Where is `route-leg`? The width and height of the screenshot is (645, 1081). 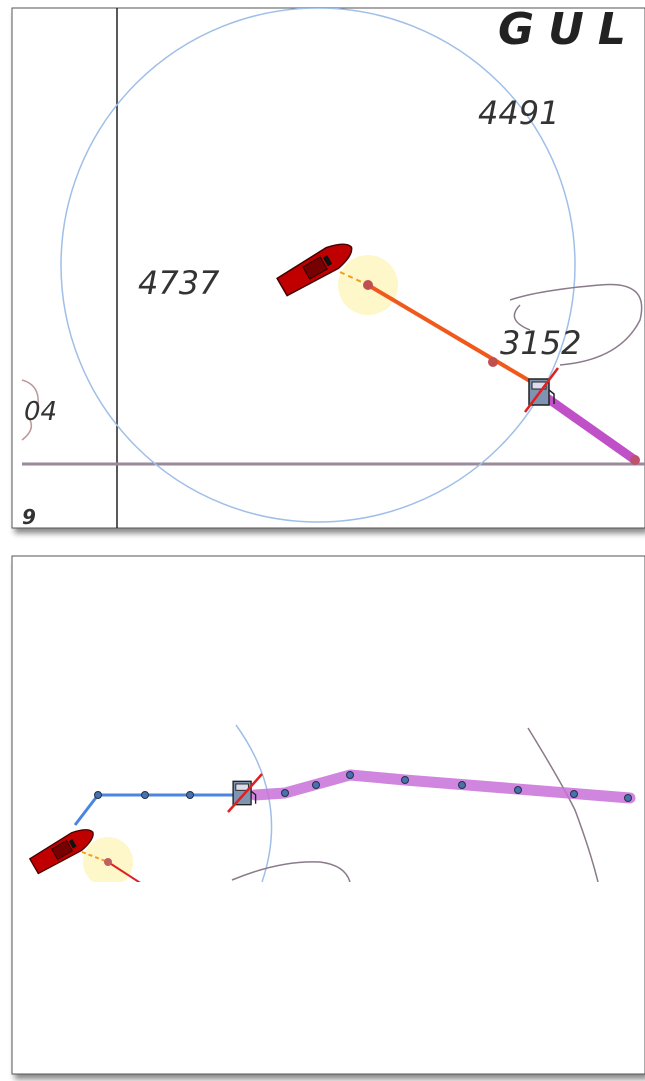 route-leg is located at coordinates (587, 426).